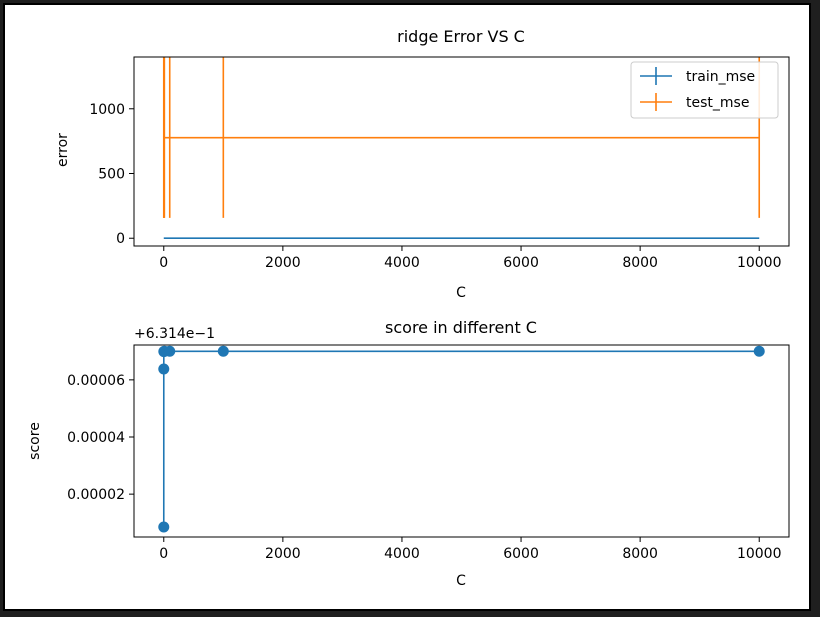 Image resolution: width=820 pixels, height=617 pixels. Describe the element at coordinates (63, 150) in the screenshot. I see `y-axis-label: error` at that location.